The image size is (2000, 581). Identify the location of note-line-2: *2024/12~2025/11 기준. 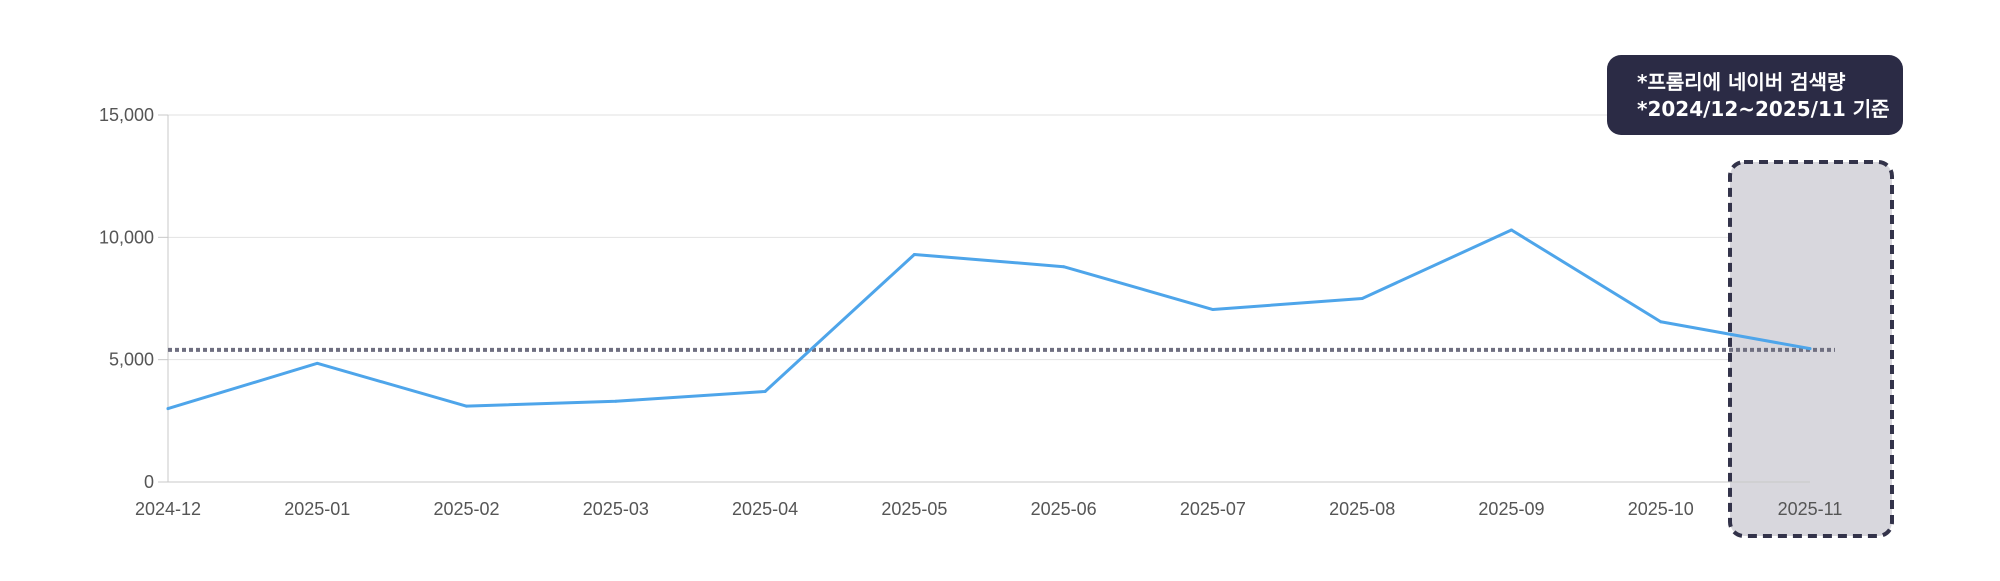
(1763, 109).